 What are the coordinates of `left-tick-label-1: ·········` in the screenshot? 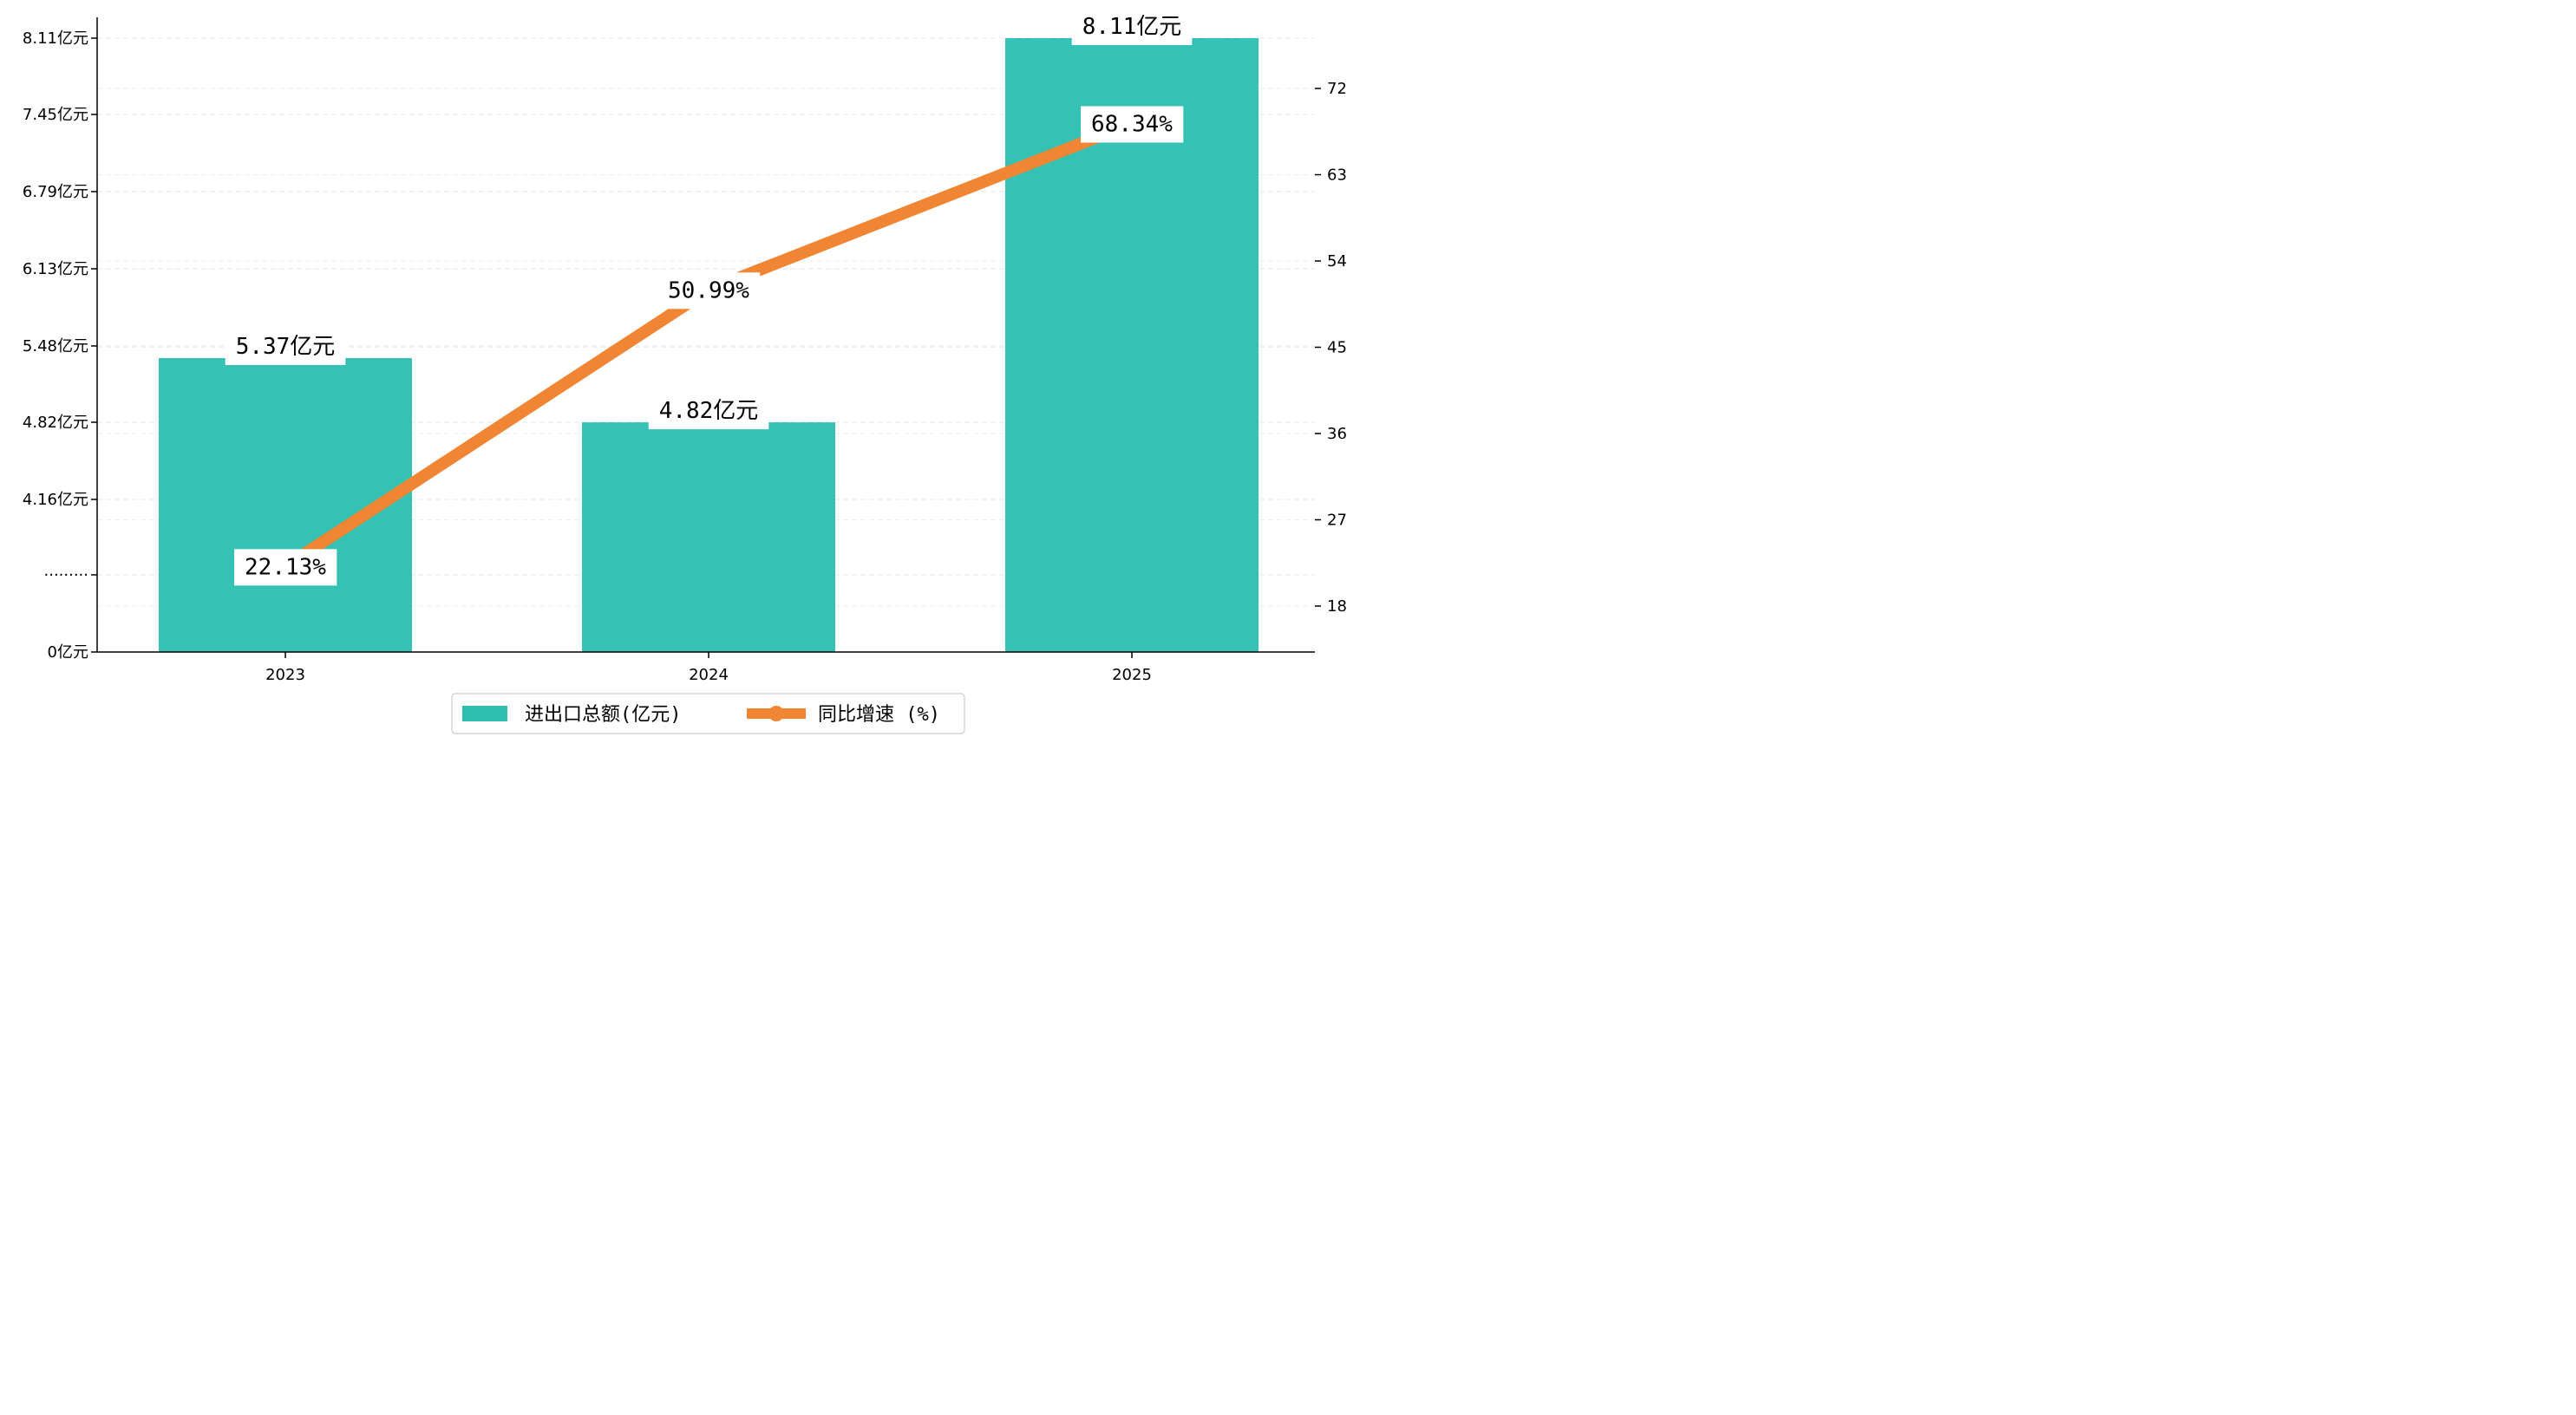 It's located at (66, 575).